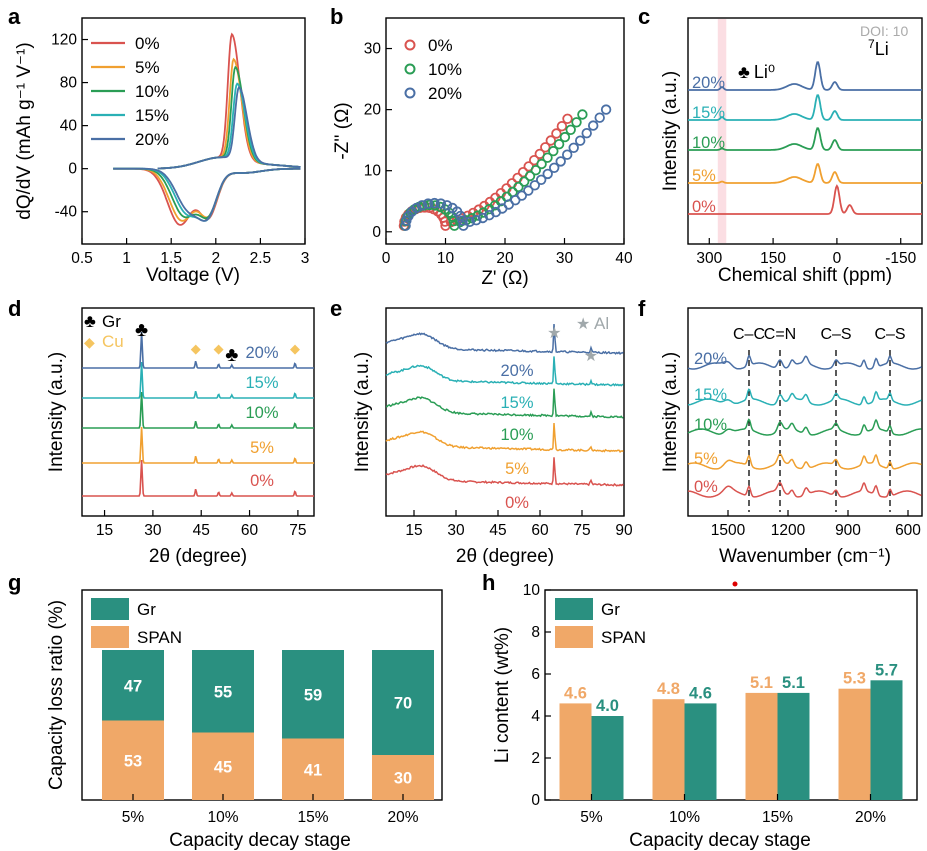 The height and width of the screenshot is (851, 927). I want to click on panel-d-xtick-label: 75, so click(297, 530).